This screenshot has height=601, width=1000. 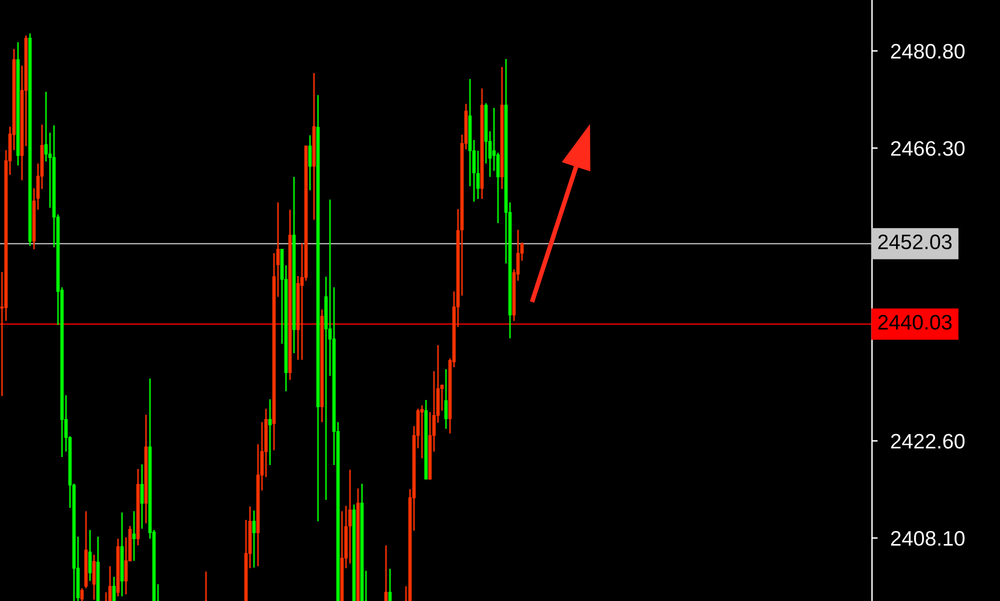 What do you see at coordinates (915, 322) in the screenshot?
I see `ref-line-label: 2440.03` at bounding box center [915, 322].